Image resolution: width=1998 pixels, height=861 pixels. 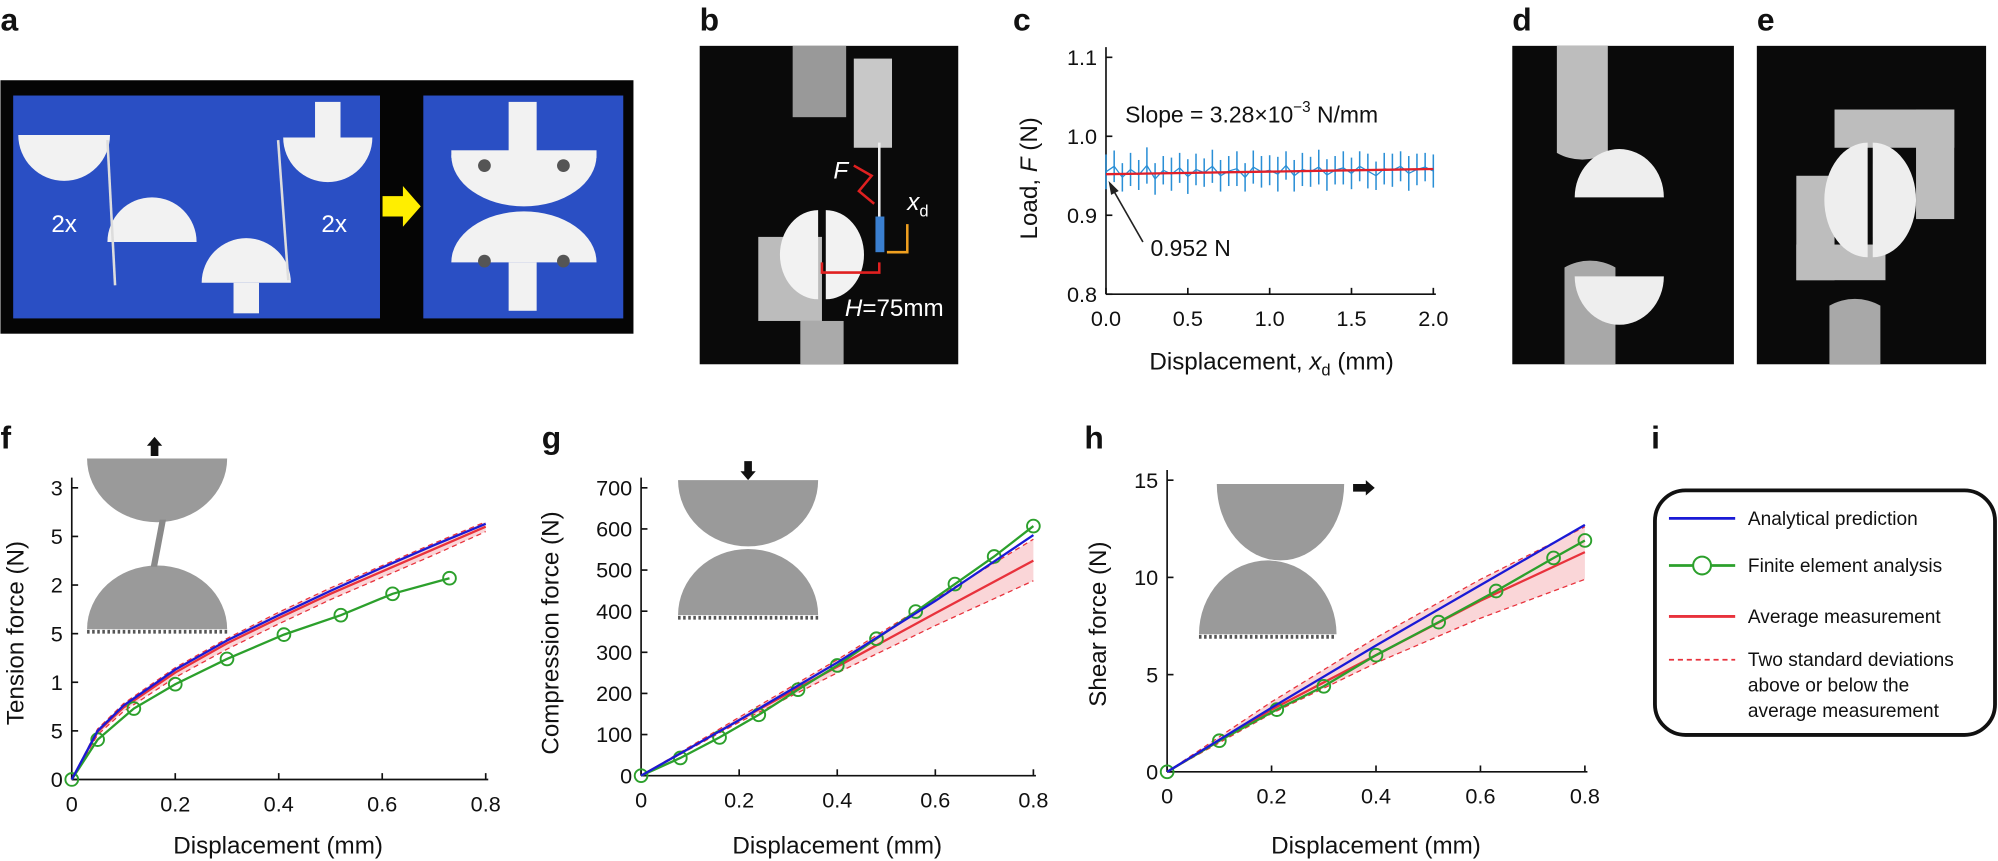 What do you see at coordinates (1270, 318) in the screenshot?
I see `x-tick-label: 1.0` at bounding box center [1270, 318].